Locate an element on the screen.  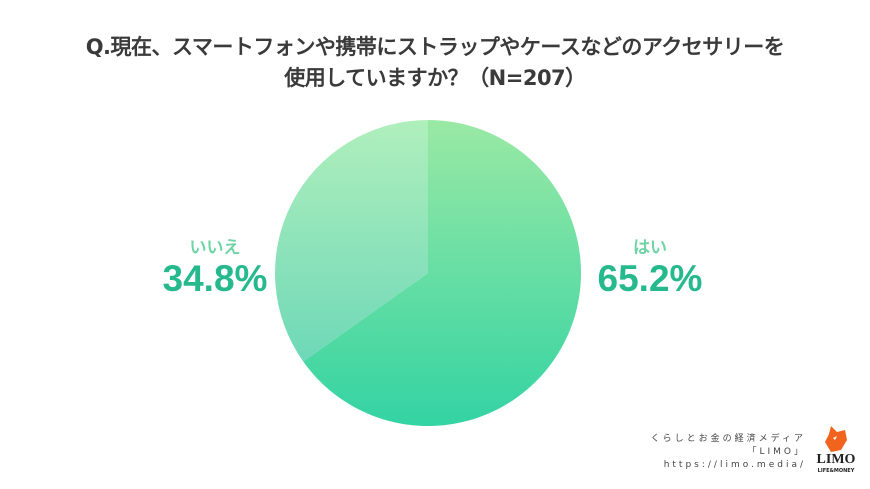
footer-url: https://limo.media/ is located at coordinates (734, 465).